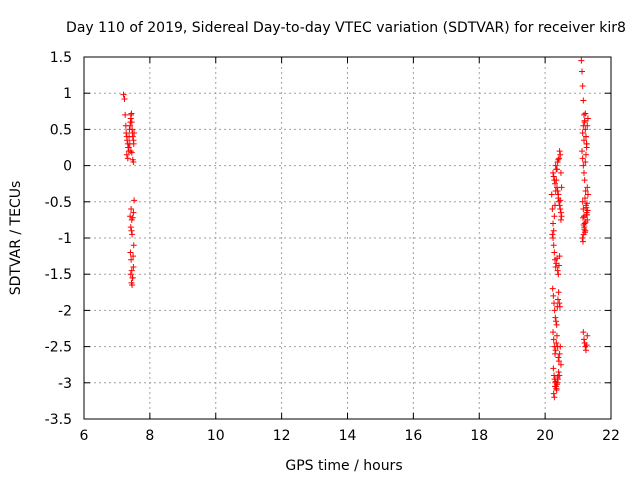 The width and height of the screenshot is (640, 480). What do you see at coordinates (413, 436) in the screenshot?
I see `x-tick-label: 16` at bounding box center [413, 436].